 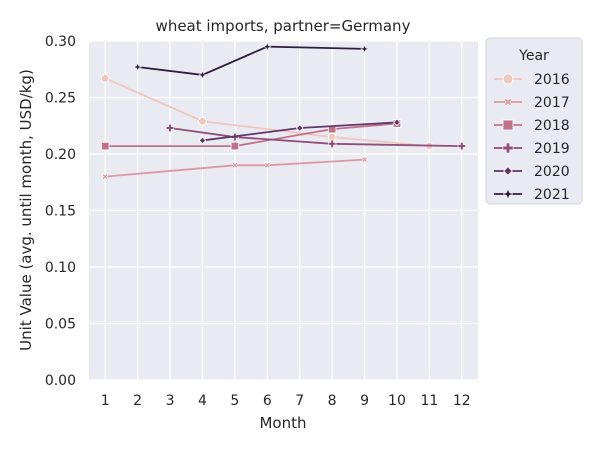 I want to click on x-tick-label: 5, so click(x=234, y=401).